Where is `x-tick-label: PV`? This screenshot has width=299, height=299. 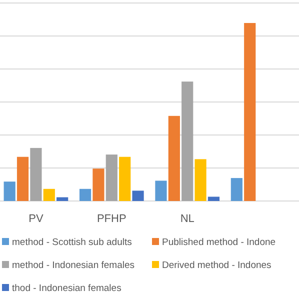 x-tick-label: PV is located at coordinates (36, 219).